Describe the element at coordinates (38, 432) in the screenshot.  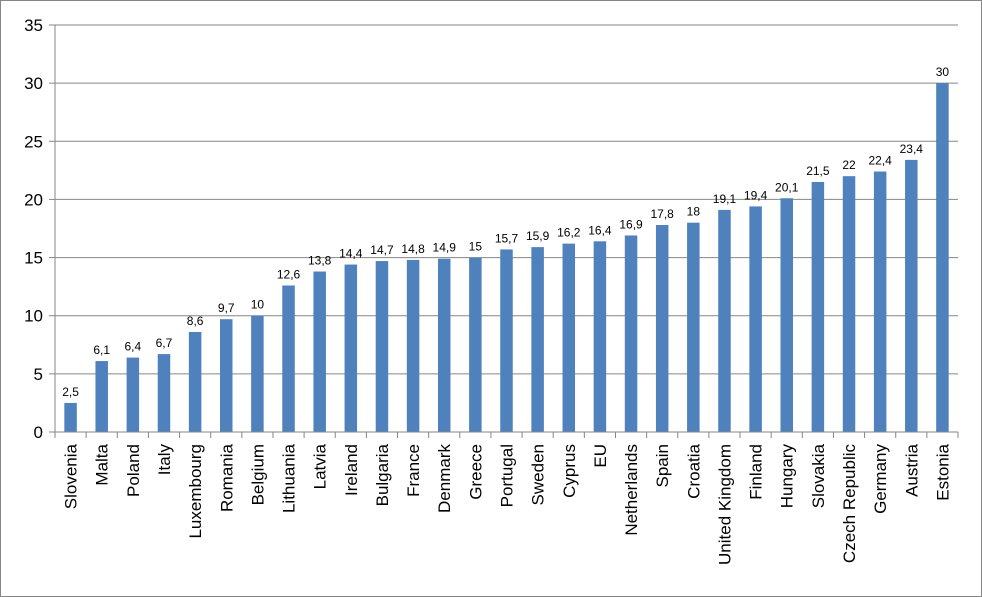
I see `y-tick-label: 0` at that location.